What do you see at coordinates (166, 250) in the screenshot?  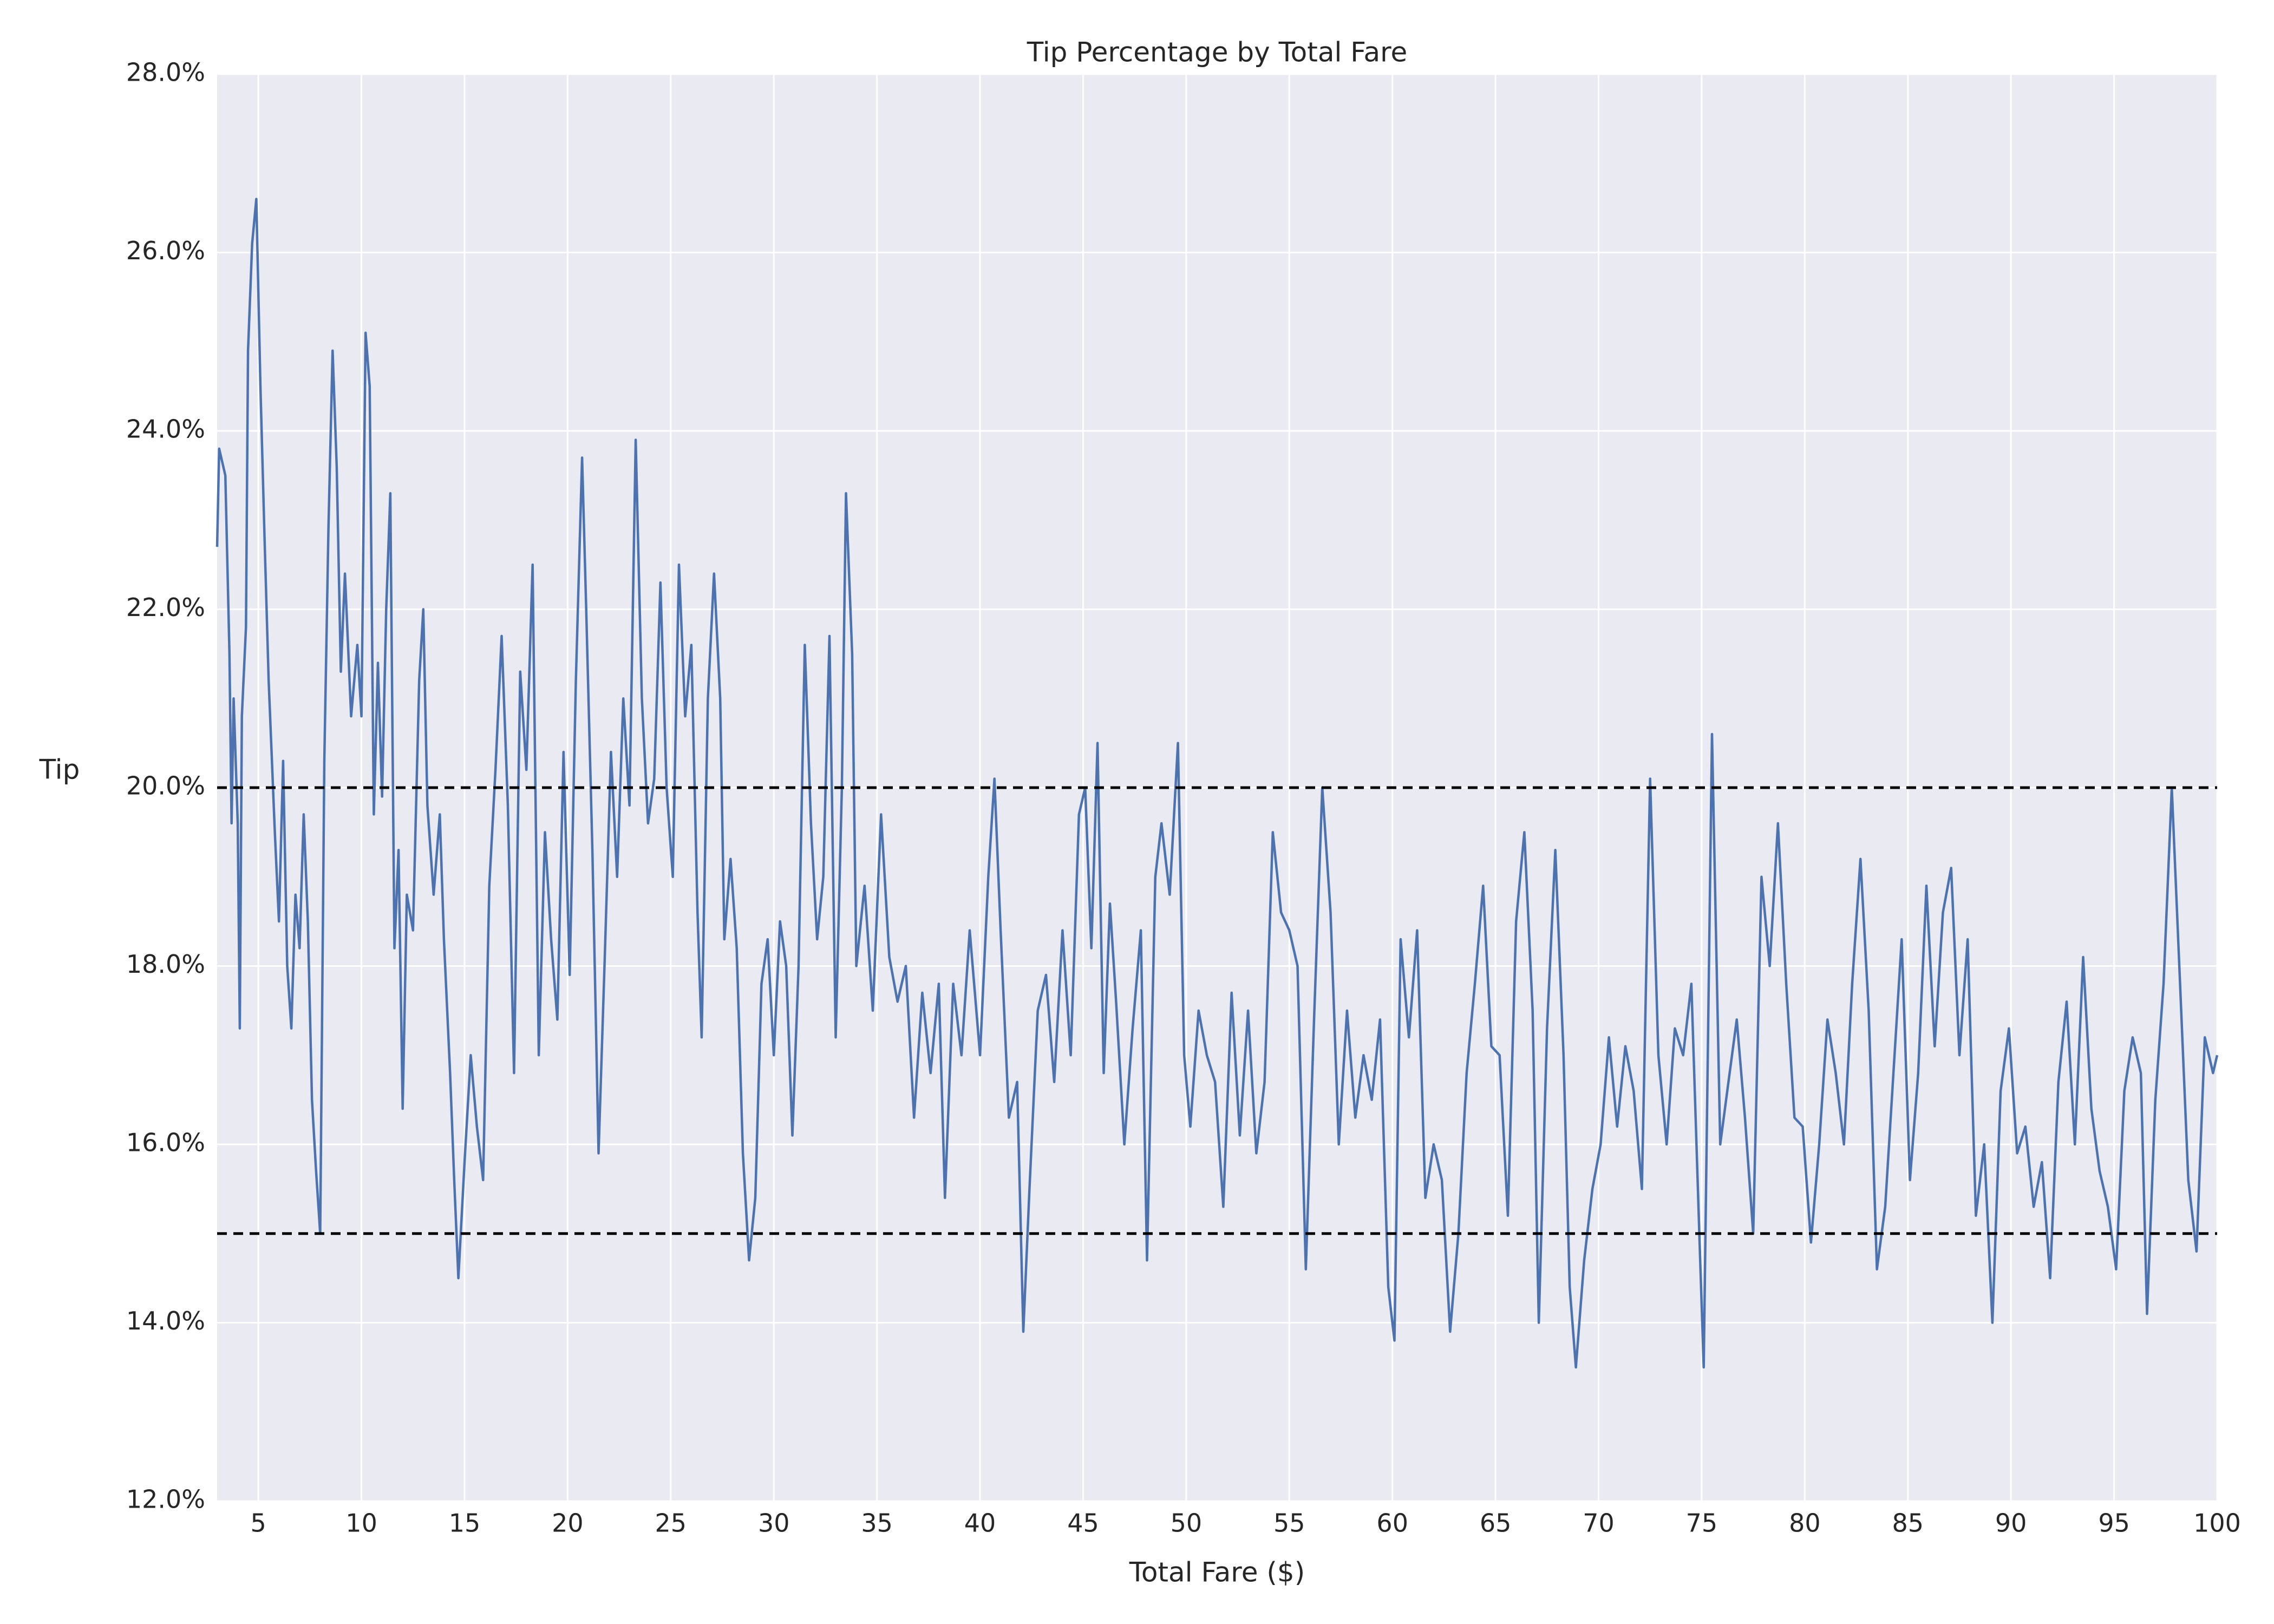 I see `y-tick-label: 26.0%` at bounding box center [166, 250].